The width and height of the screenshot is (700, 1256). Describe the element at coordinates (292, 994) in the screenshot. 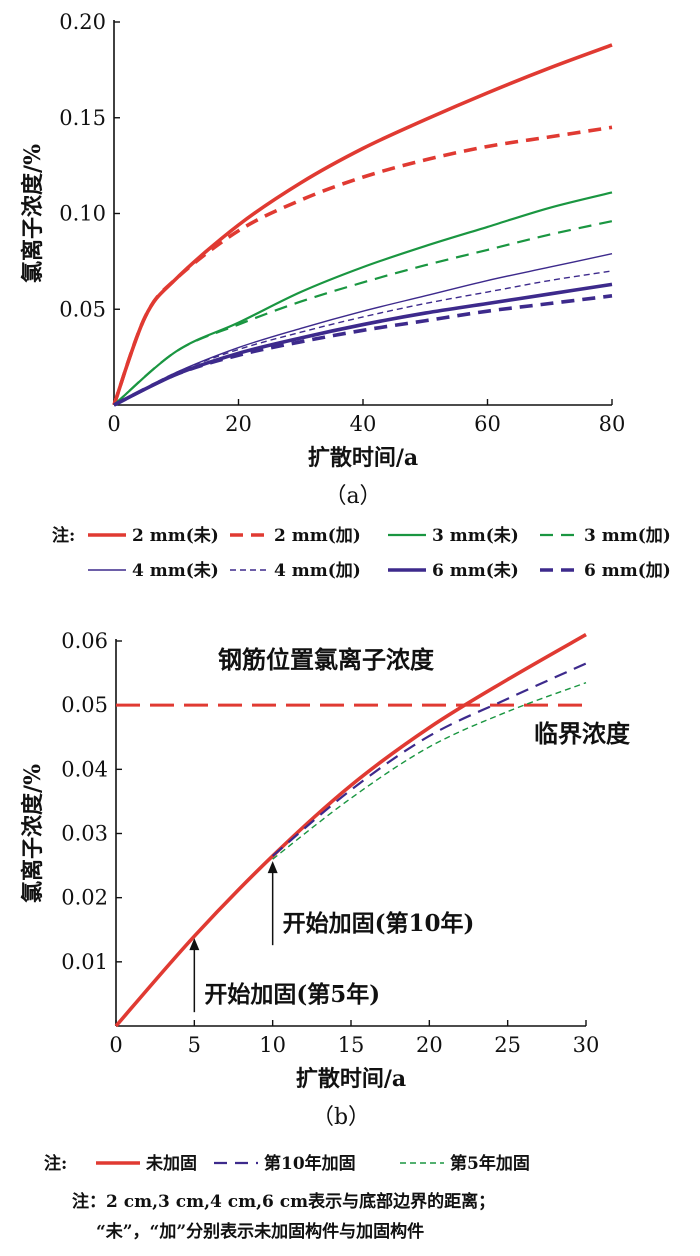

I see `panel-1-annotation-label: 开始加固(第5年)` at that location.